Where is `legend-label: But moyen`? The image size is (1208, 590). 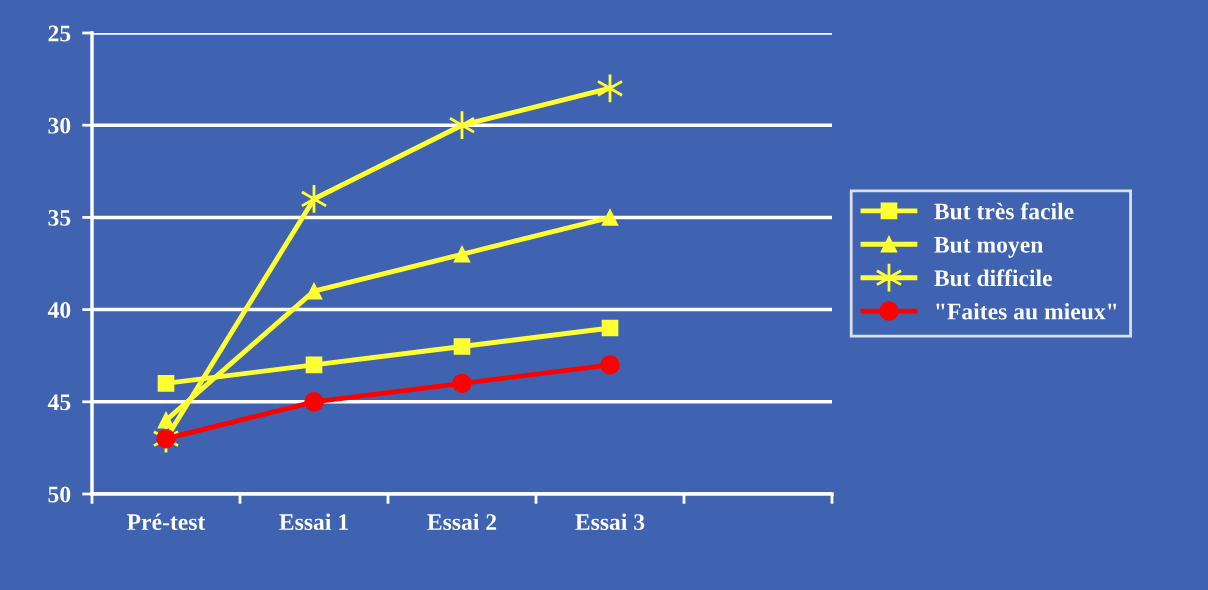
legend-label: But moyen is located at coordinates (989, 247).